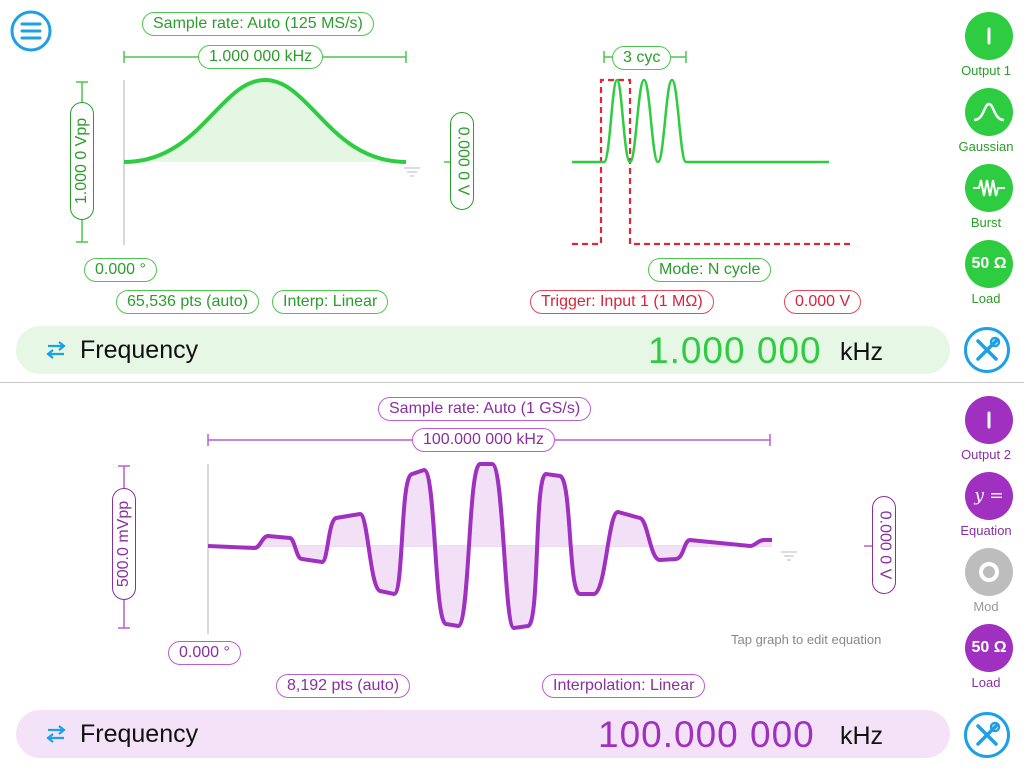 The width and height of the screenshot is (1024, 768). I want to click on burst-wave-icon, so click(989, 188).